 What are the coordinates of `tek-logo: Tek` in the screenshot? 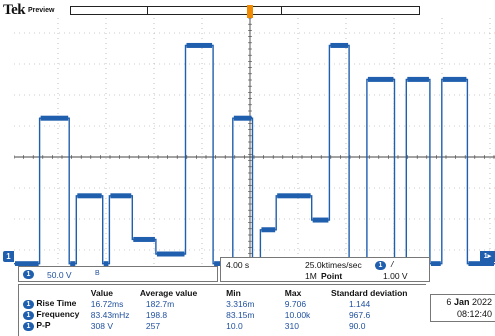 It's located at (14, 10).